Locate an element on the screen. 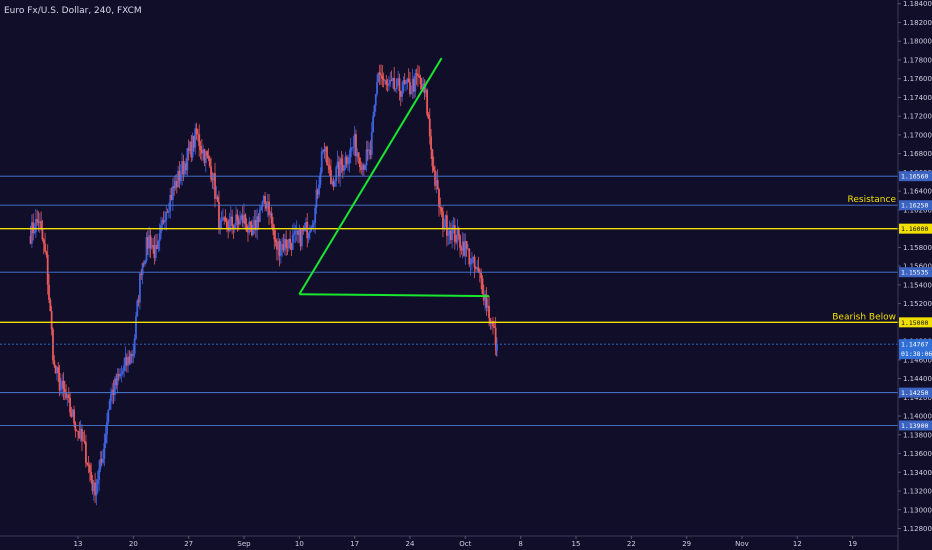 This screenshot has width=932, height=550. price-level-tag-label: 1.16560 is located at coordinates (914, 177).